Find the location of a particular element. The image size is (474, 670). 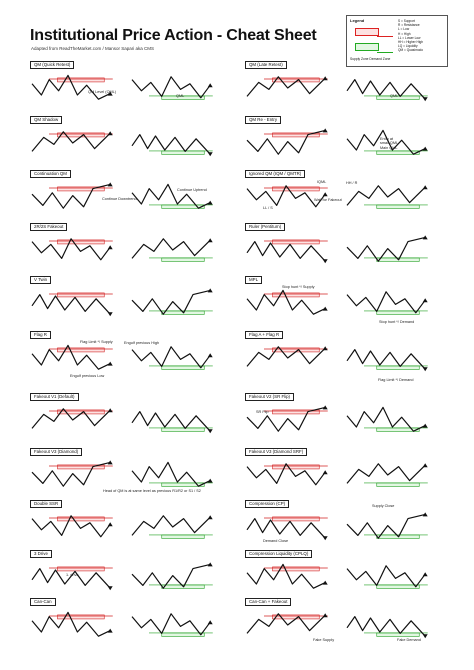

annotation: LL / S is located at coordinates (268, 208).